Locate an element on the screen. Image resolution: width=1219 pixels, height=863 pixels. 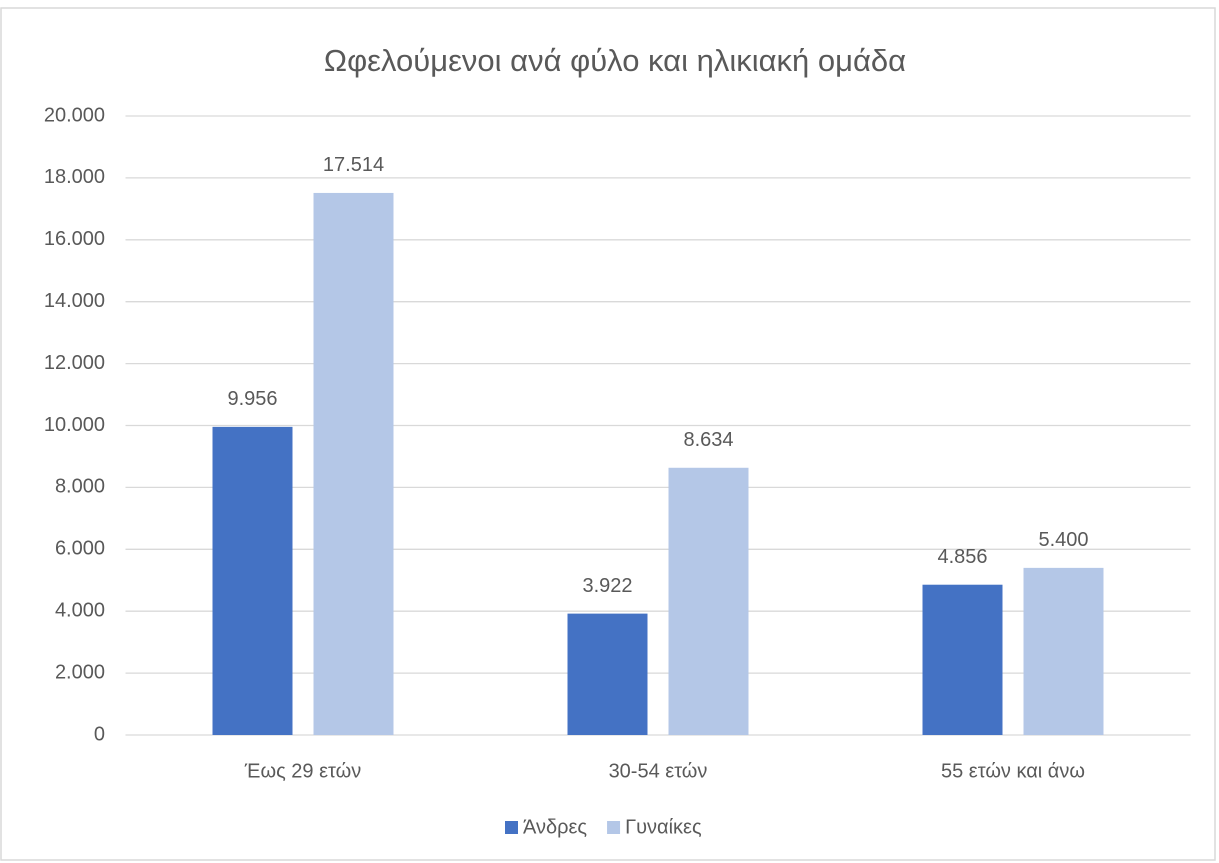
data-label: 3.922 is located at coordinates (607, 586).